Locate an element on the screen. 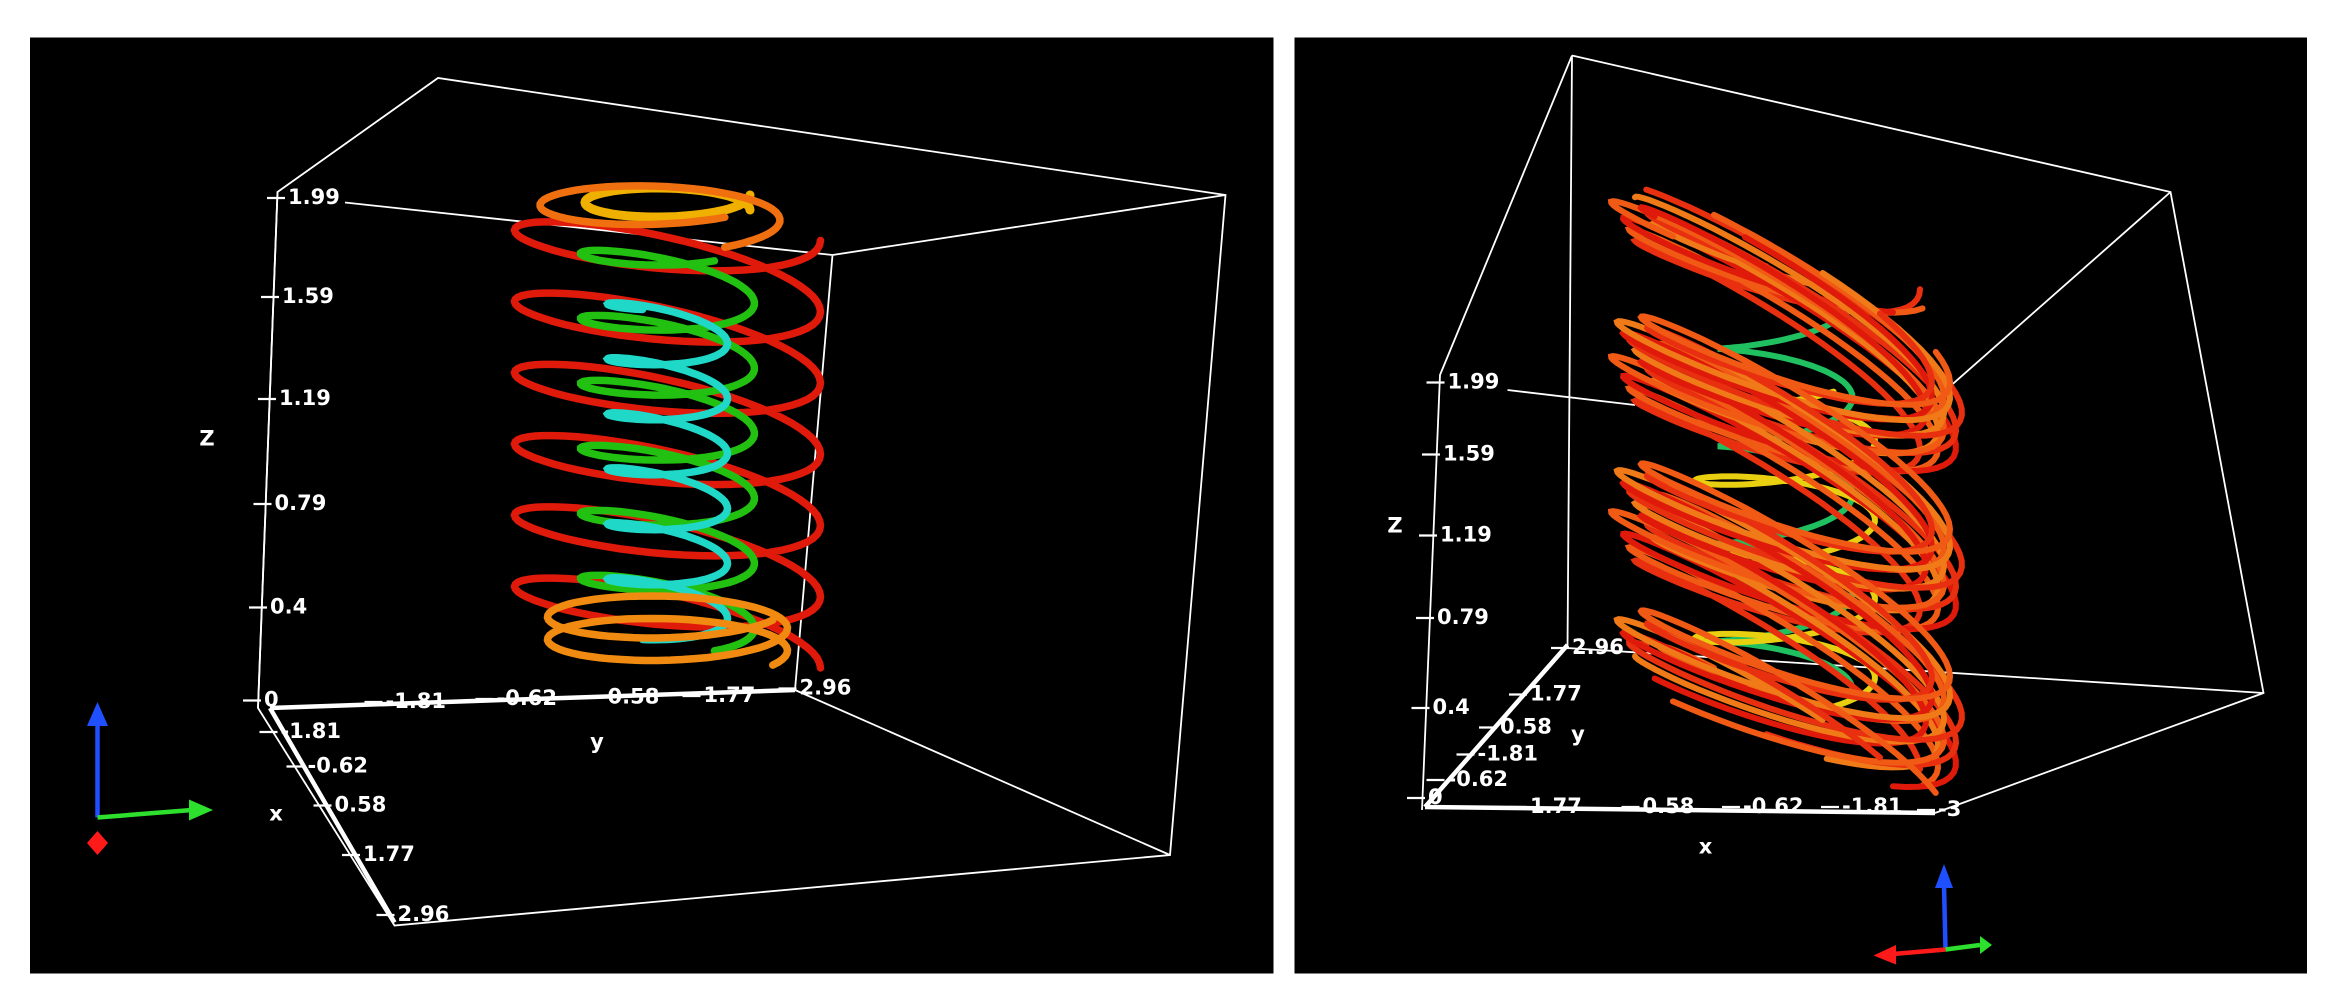 Image resolution: width=2331 pixels, height=1008 pixels. right-helices is located at coordinates (1786, 491).